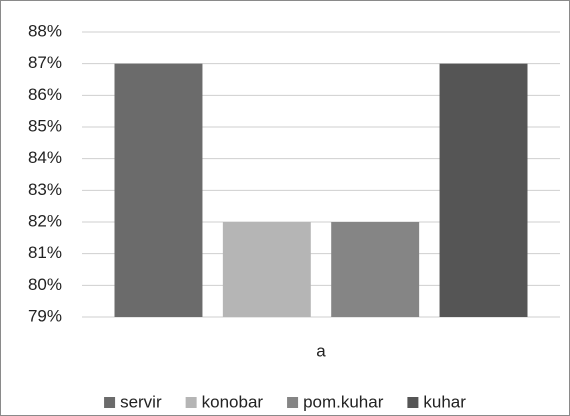 This screenshot has height=416, width=570. Describe the element at coordinates (45, 94) in the screenshot. I see `y-tick-label: 86%` at that location.